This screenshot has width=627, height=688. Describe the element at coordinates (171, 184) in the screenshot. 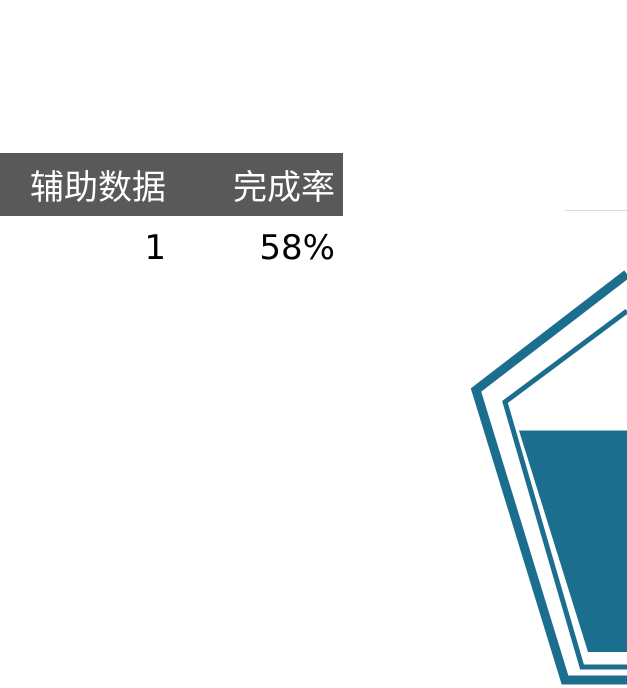

I see `table-header-row: 辅助数据 完成率` at that location.